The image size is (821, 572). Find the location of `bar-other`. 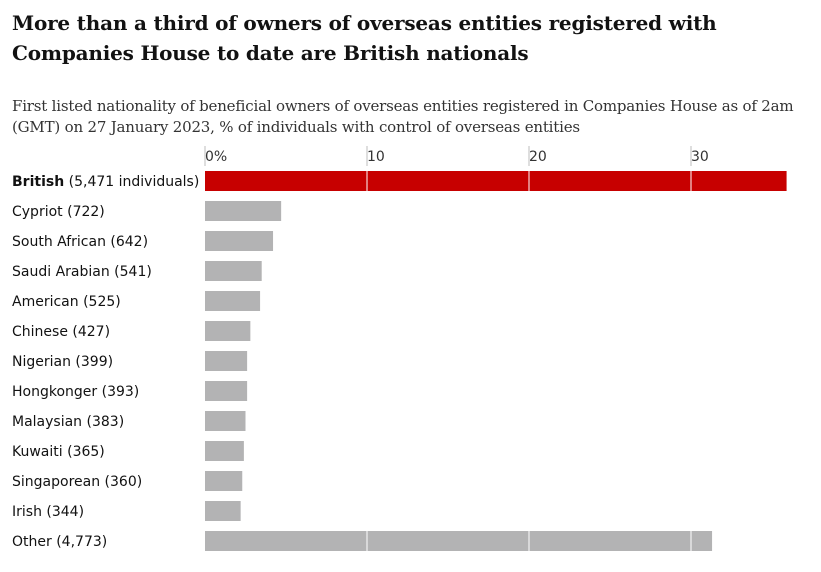

bar-other is located at coordinates (459, 541).